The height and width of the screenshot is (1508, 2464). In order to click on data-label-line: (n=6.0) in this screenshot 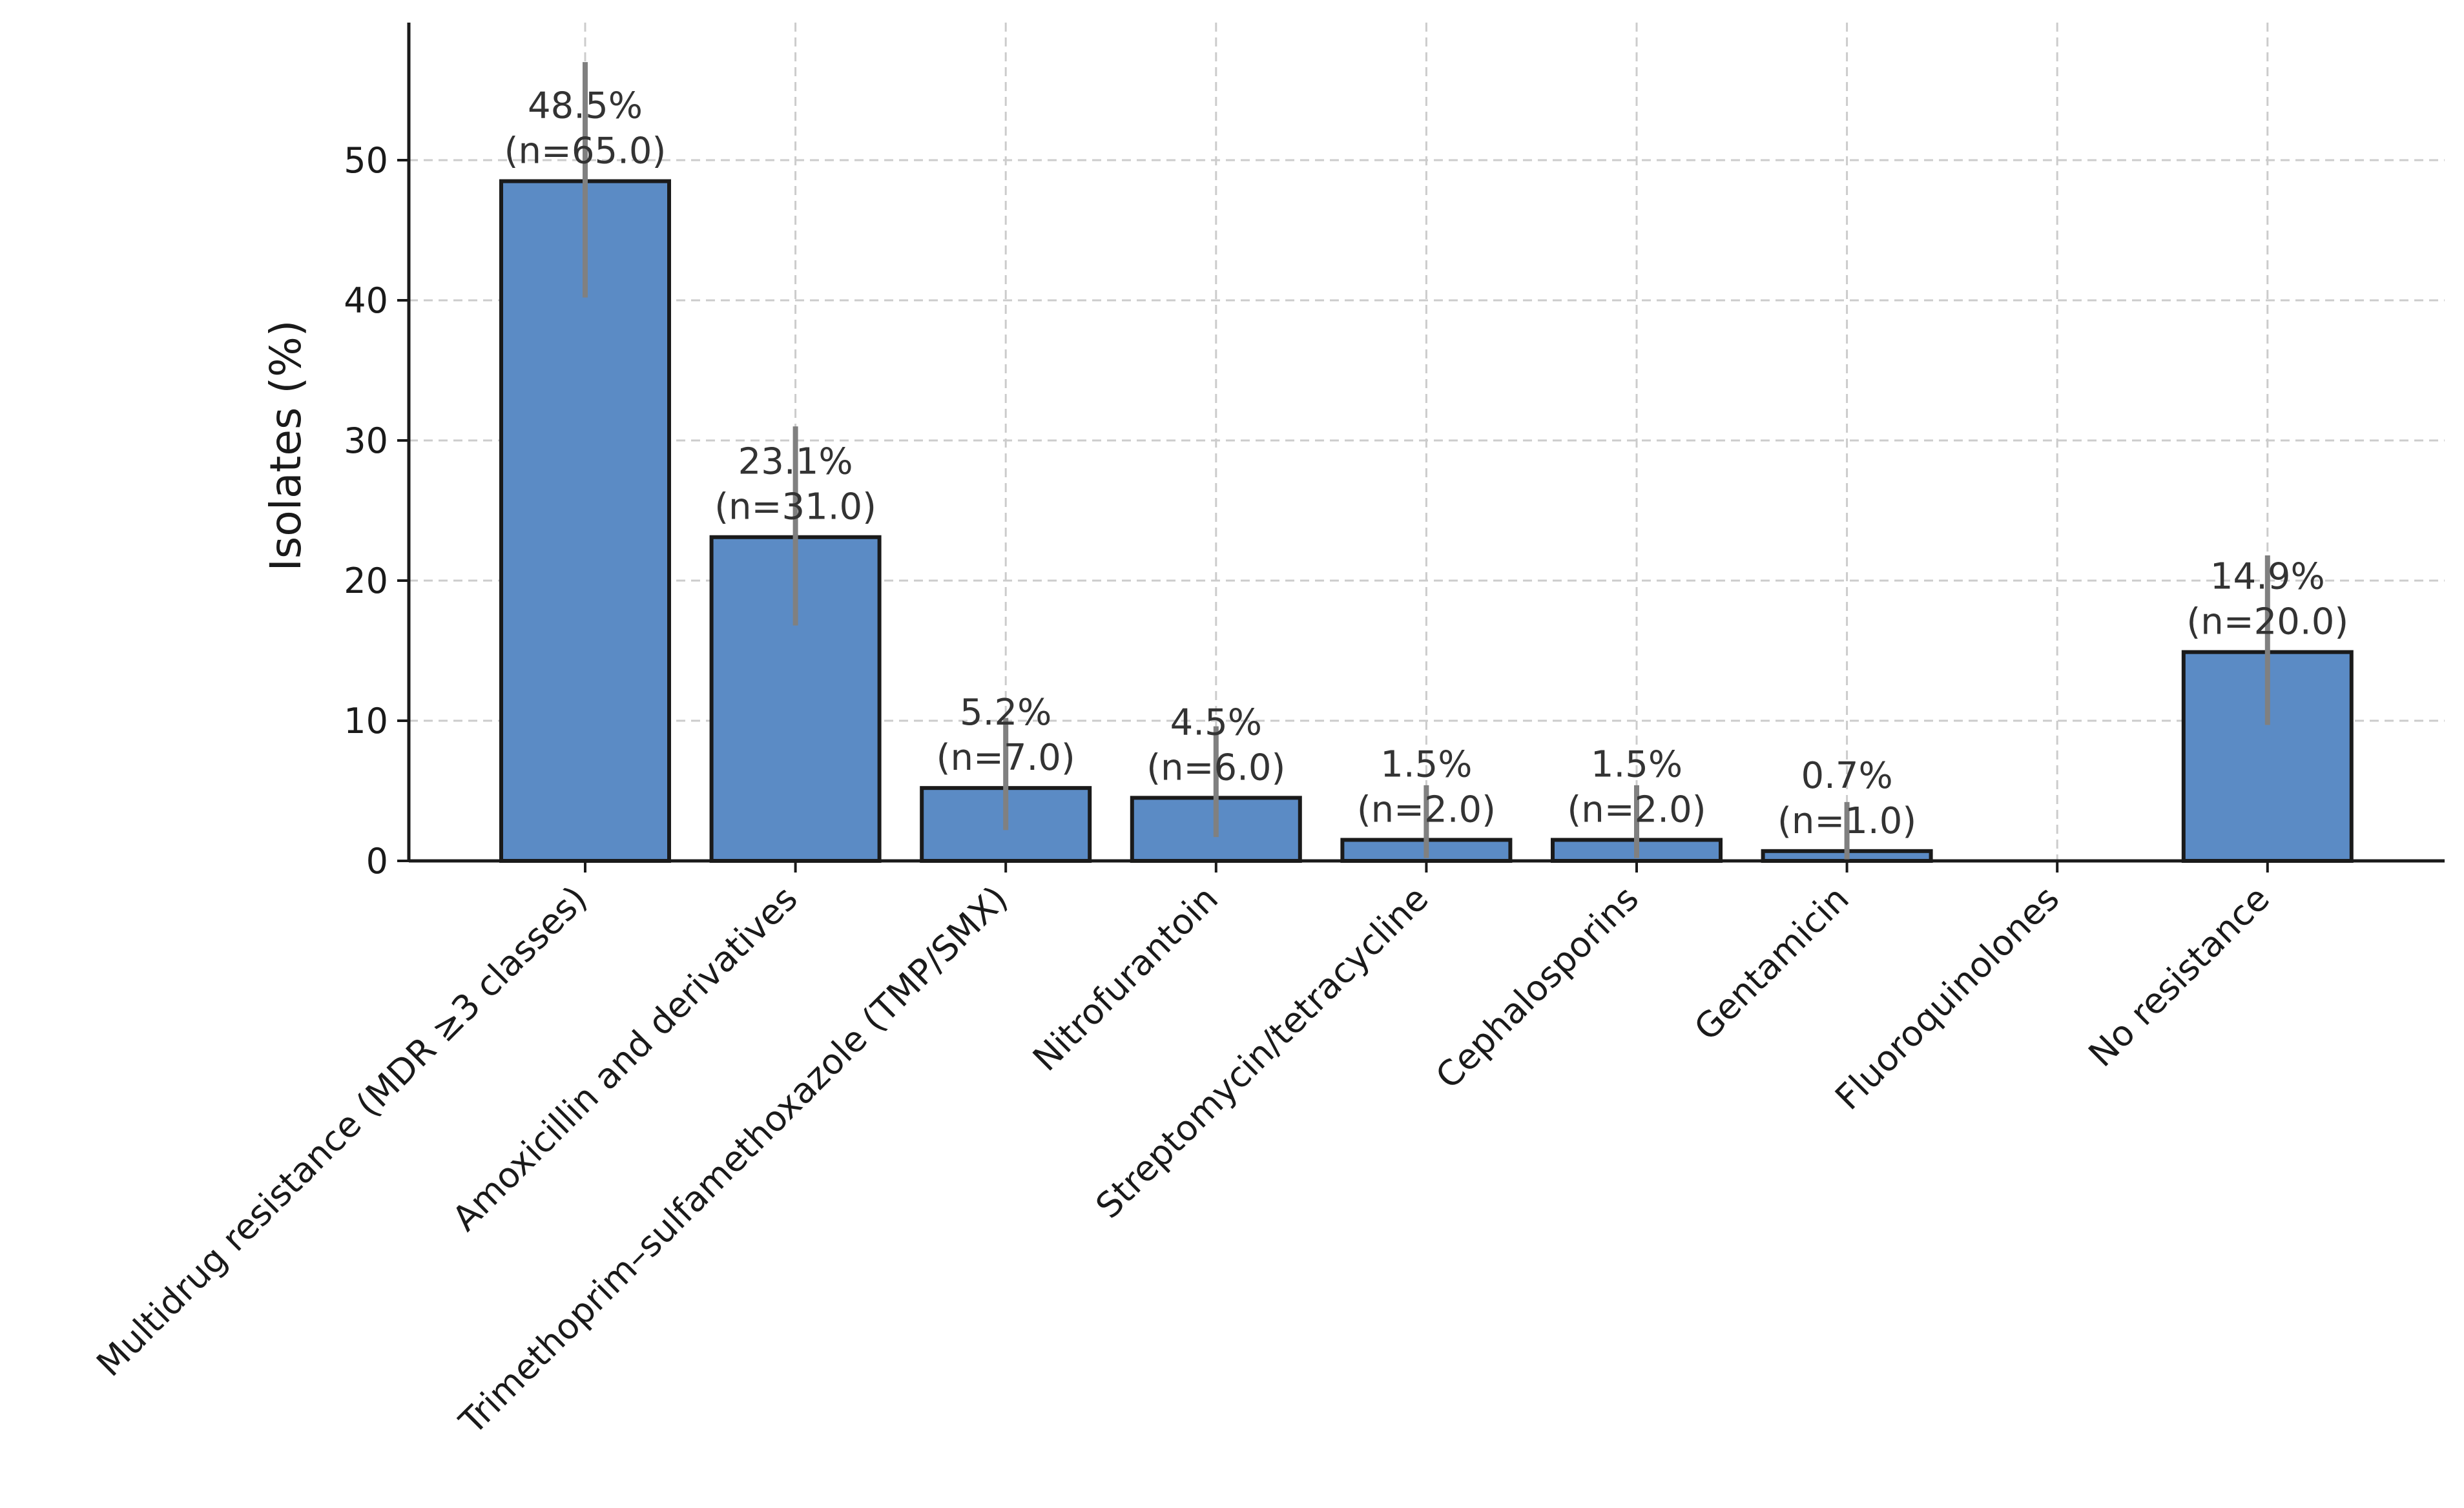, I will do `click(1215, 768)`.